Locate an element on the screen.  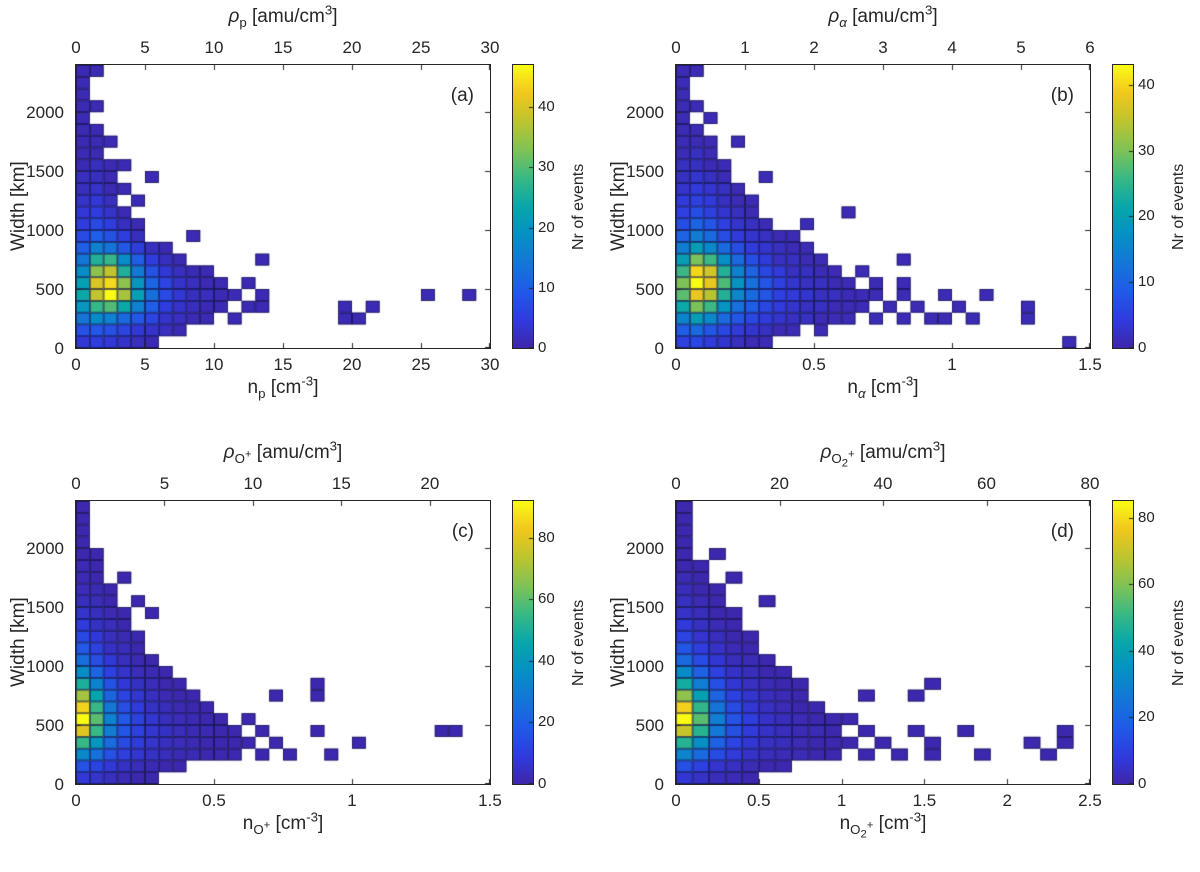
tick-label: 6 is located at coordinates (1090, 47).